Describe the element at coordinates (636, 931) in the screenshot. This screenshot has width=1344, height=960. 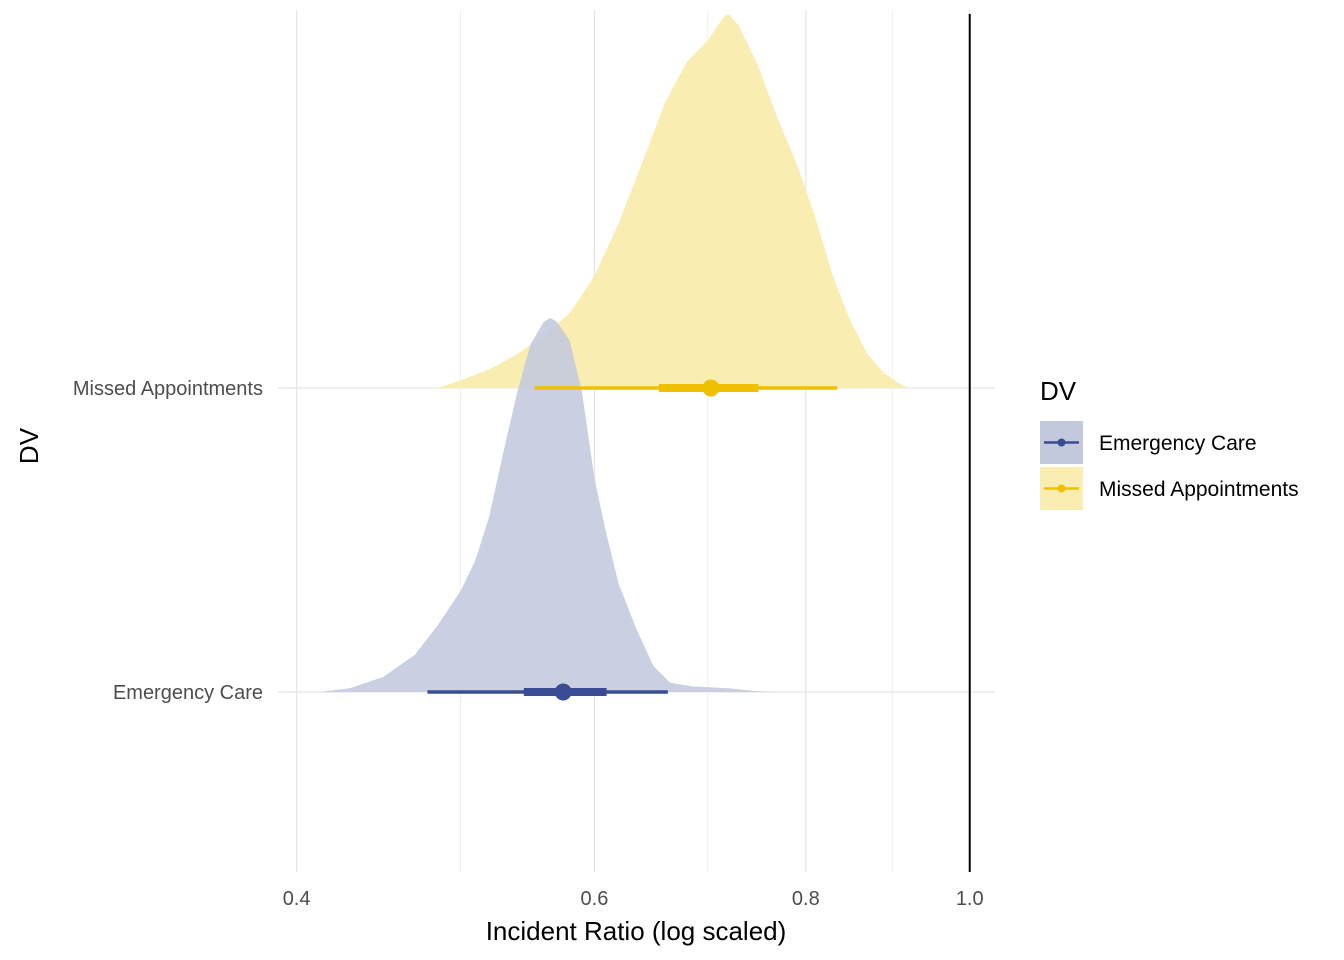
I see `x-axis-title: Incident Ratio (log scaled)` at that location.